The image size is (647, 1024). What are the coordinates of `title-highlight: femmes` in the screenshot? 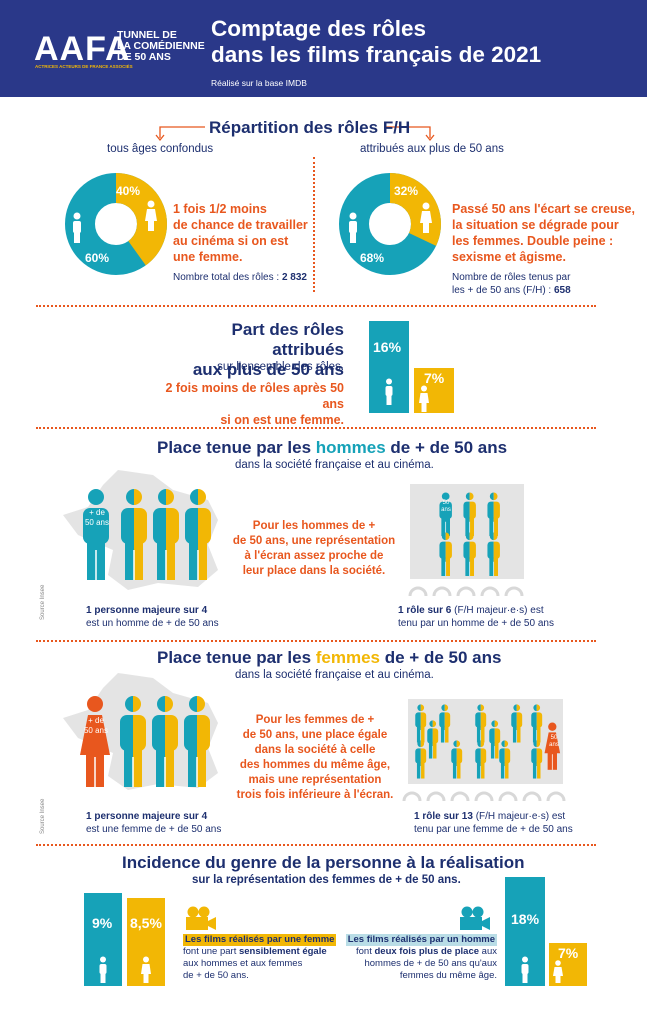 It's located at (348, 657).